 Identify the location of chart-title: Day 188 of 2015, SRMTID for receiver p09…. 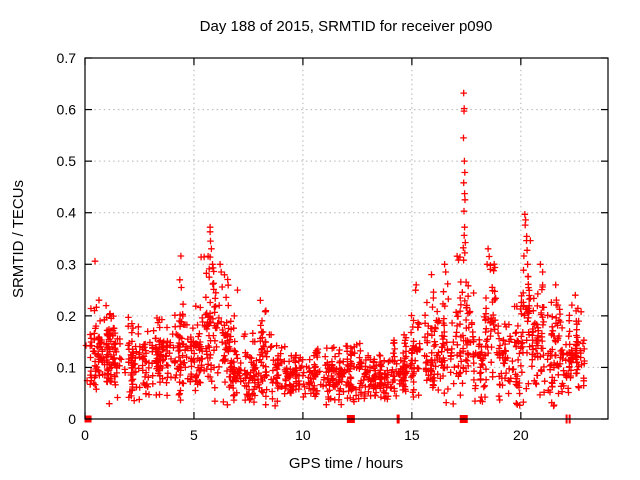
(346, 26).